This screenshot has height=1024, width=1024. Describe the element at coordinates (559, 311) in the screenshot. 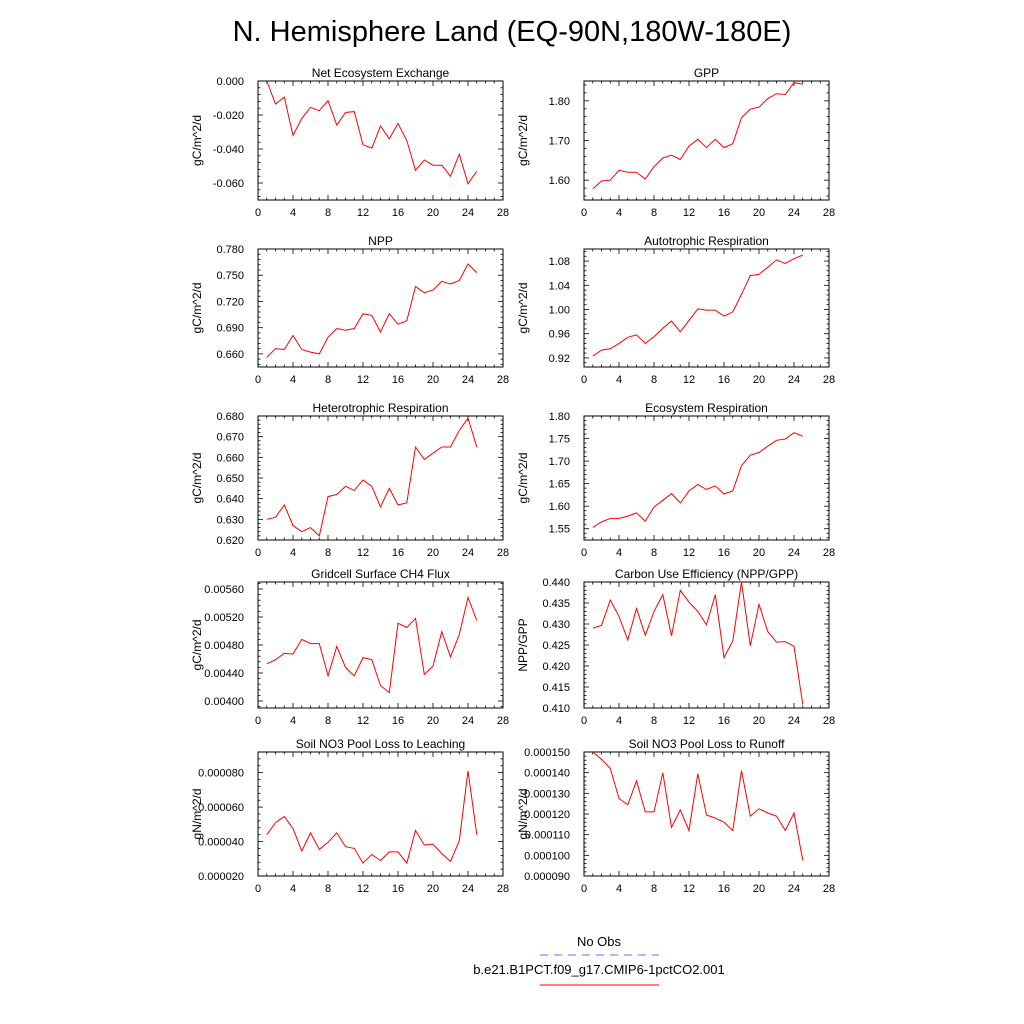

I see `y-tick-label: 1.00` at that location.